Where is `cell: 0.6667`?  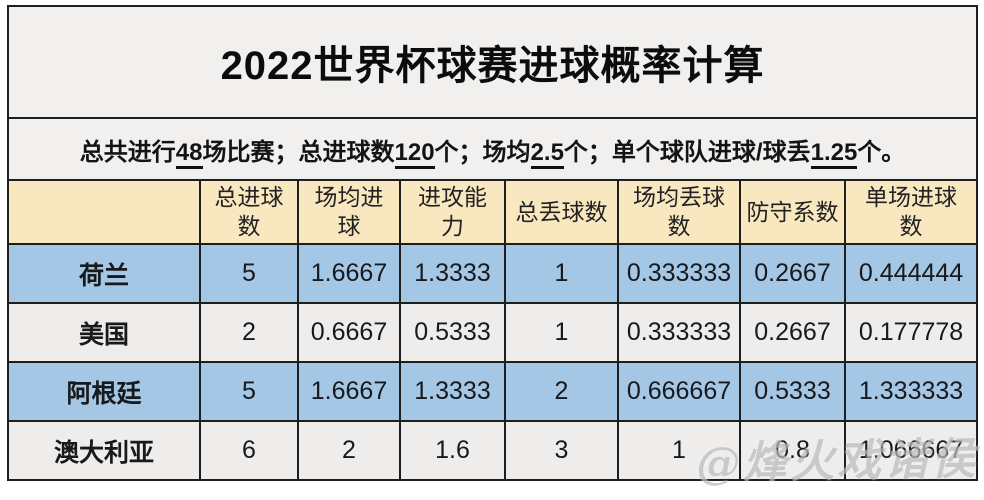 cell: 0.6667 is located at coordinates (349, 332).